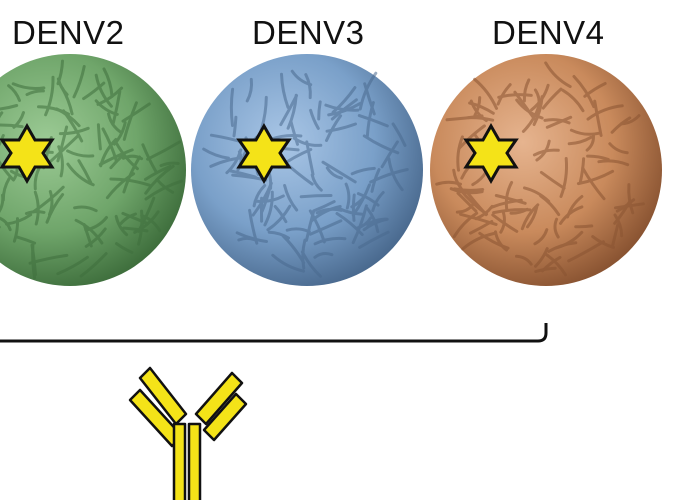 This screenshot has height=500, width=680. Describe the element at coordinates (491, 153) in the screenshot. I see `epitope-star-icon` at that location.